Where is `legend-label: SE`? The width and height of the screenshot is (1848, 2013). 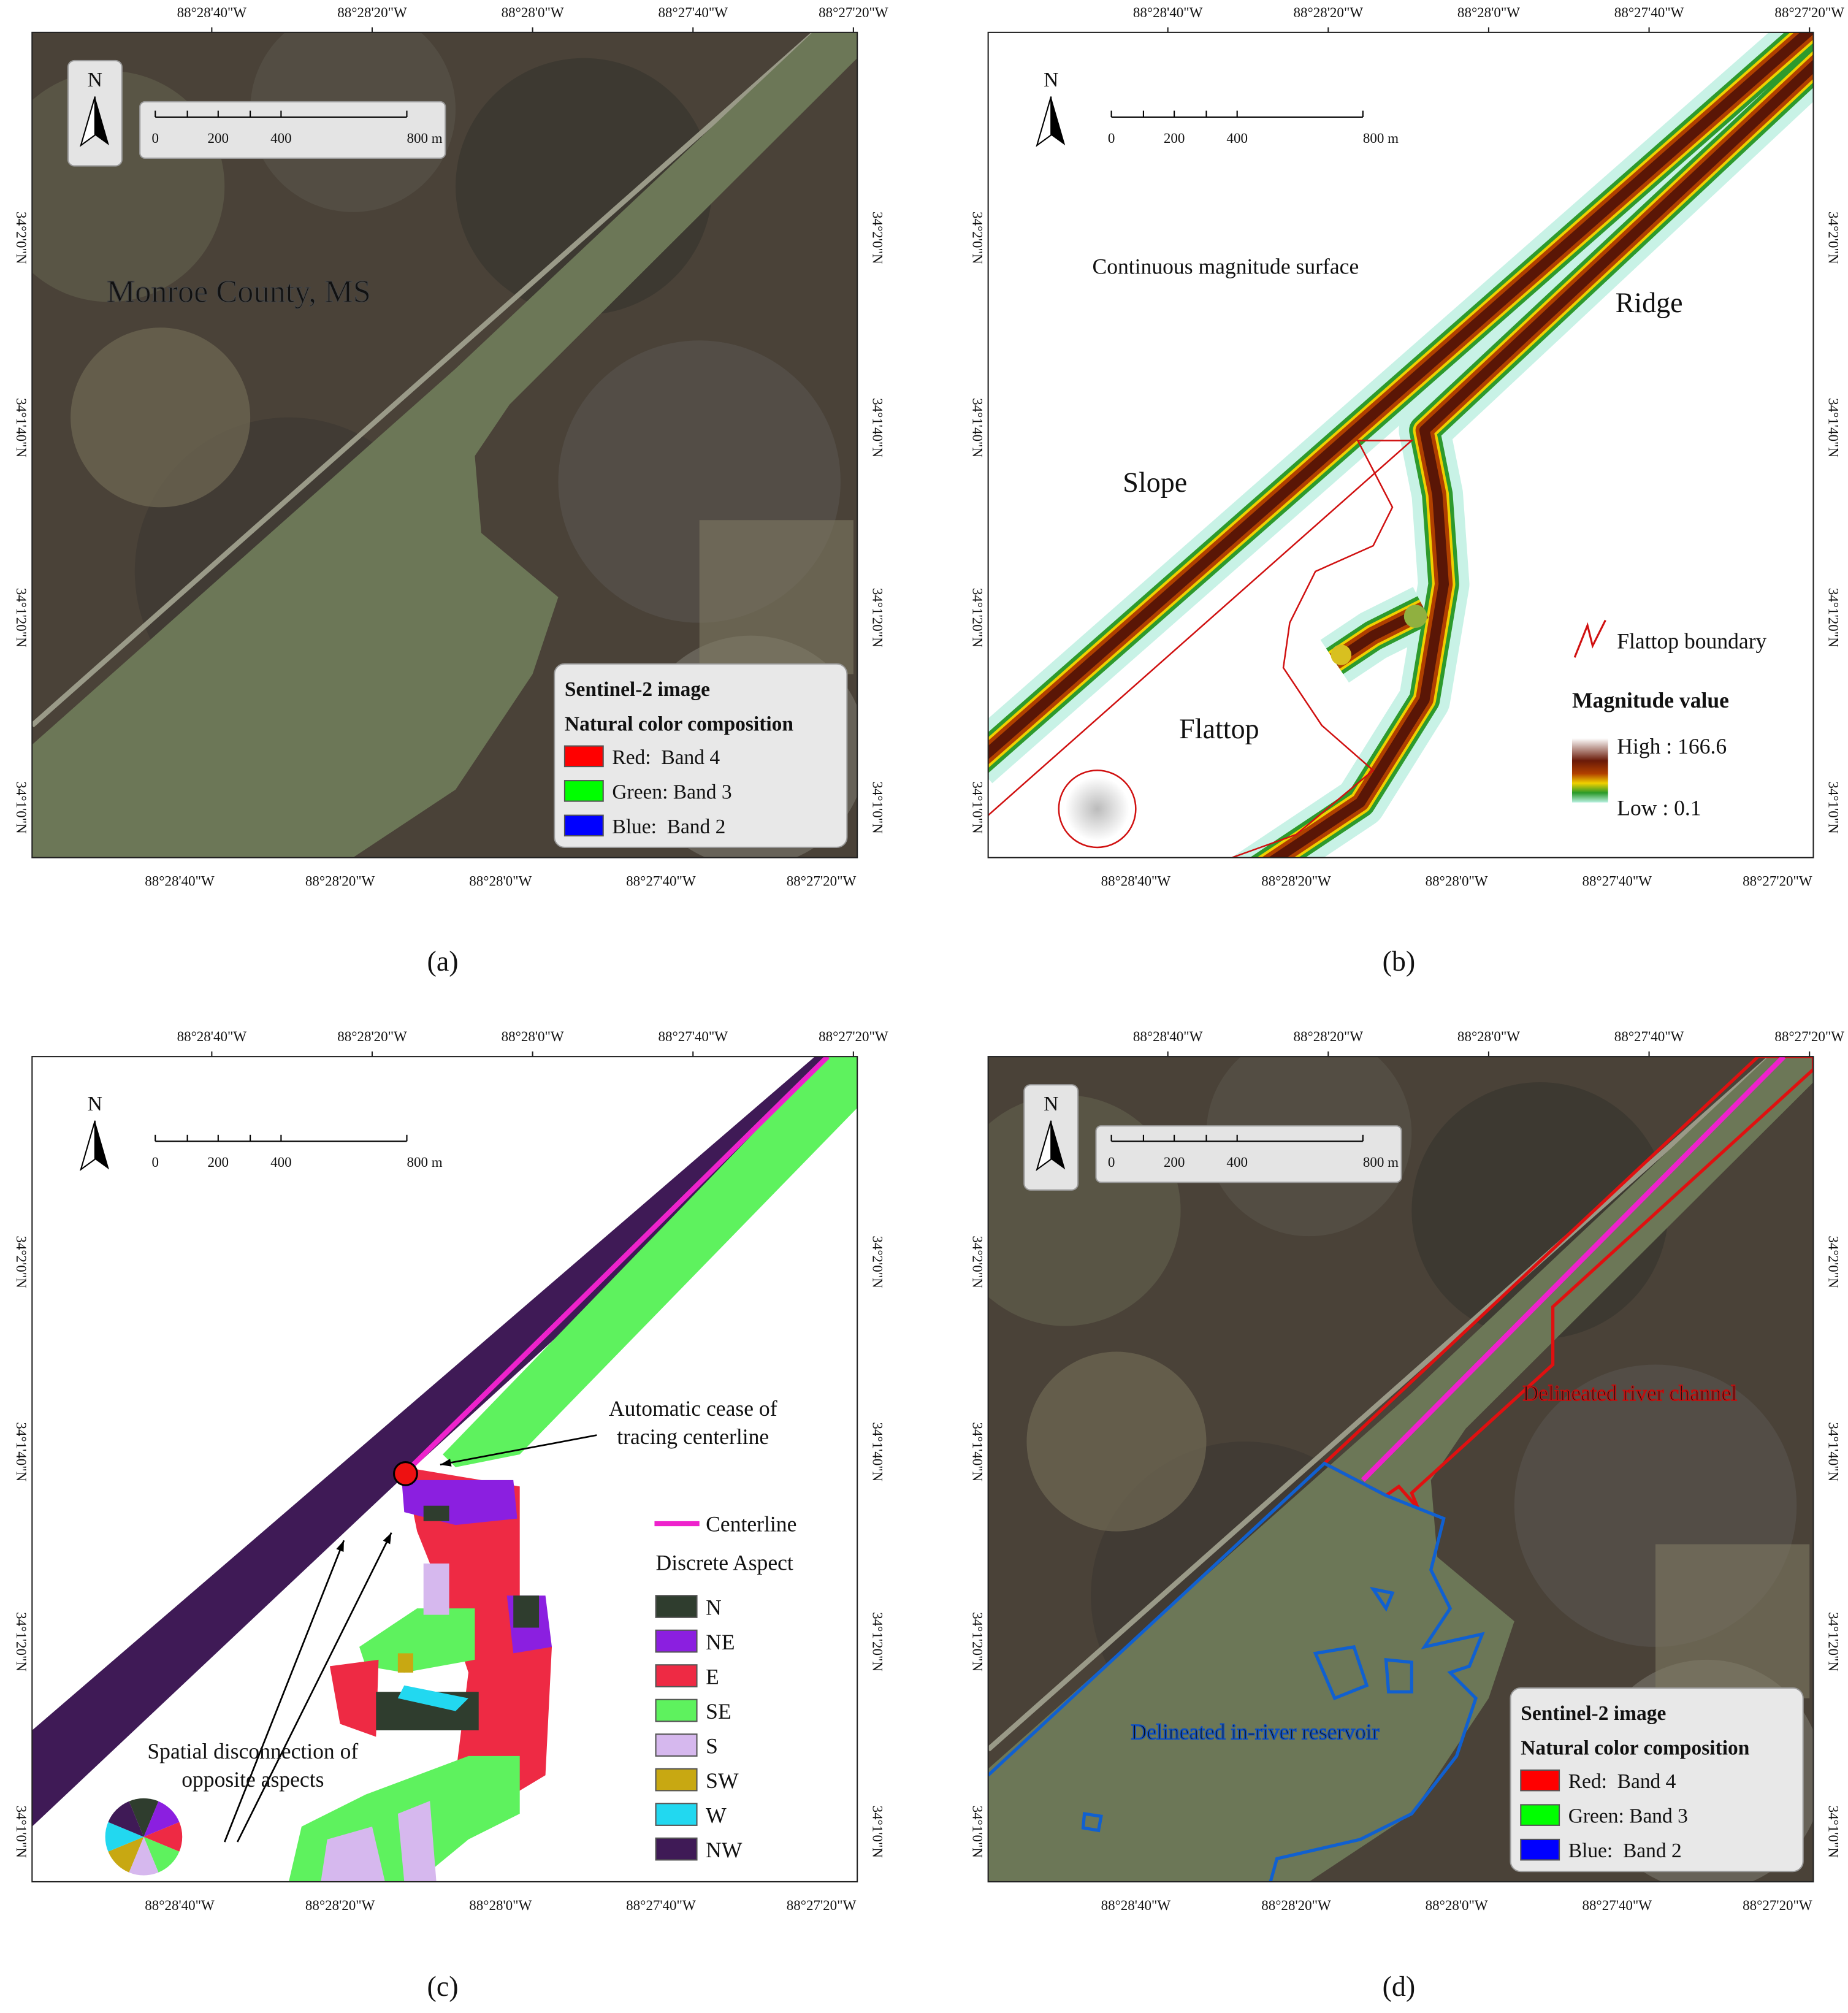
legend-label: SE is located at coordinates (719, 1711).